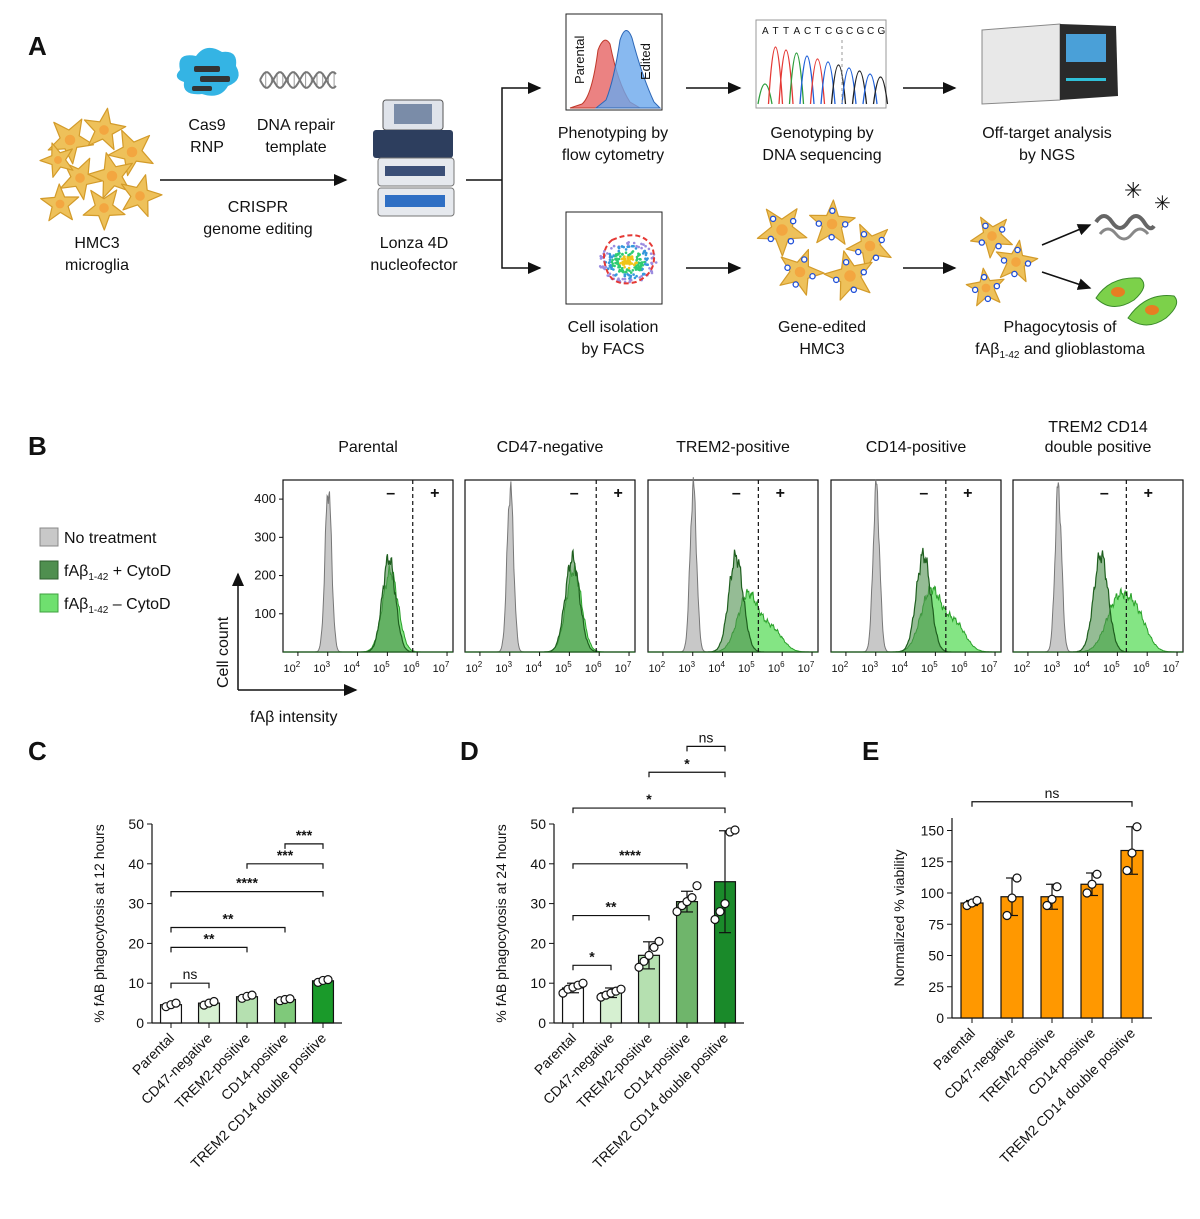 Image resolution: width=1200 pixels, height=1219 pixels. Describe the element at coordinates (1133, 190) in the screenshot. I see `amyloid-star-icon-1: ✳` at that location.